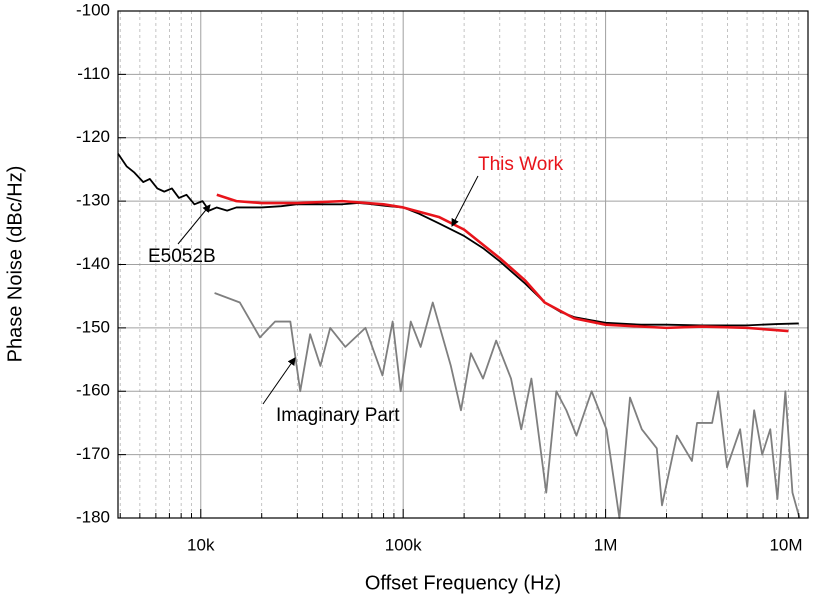 The height and width of the screenshot is (601, 827). I want to click on y-tick-label: -130, so click(93, 200).